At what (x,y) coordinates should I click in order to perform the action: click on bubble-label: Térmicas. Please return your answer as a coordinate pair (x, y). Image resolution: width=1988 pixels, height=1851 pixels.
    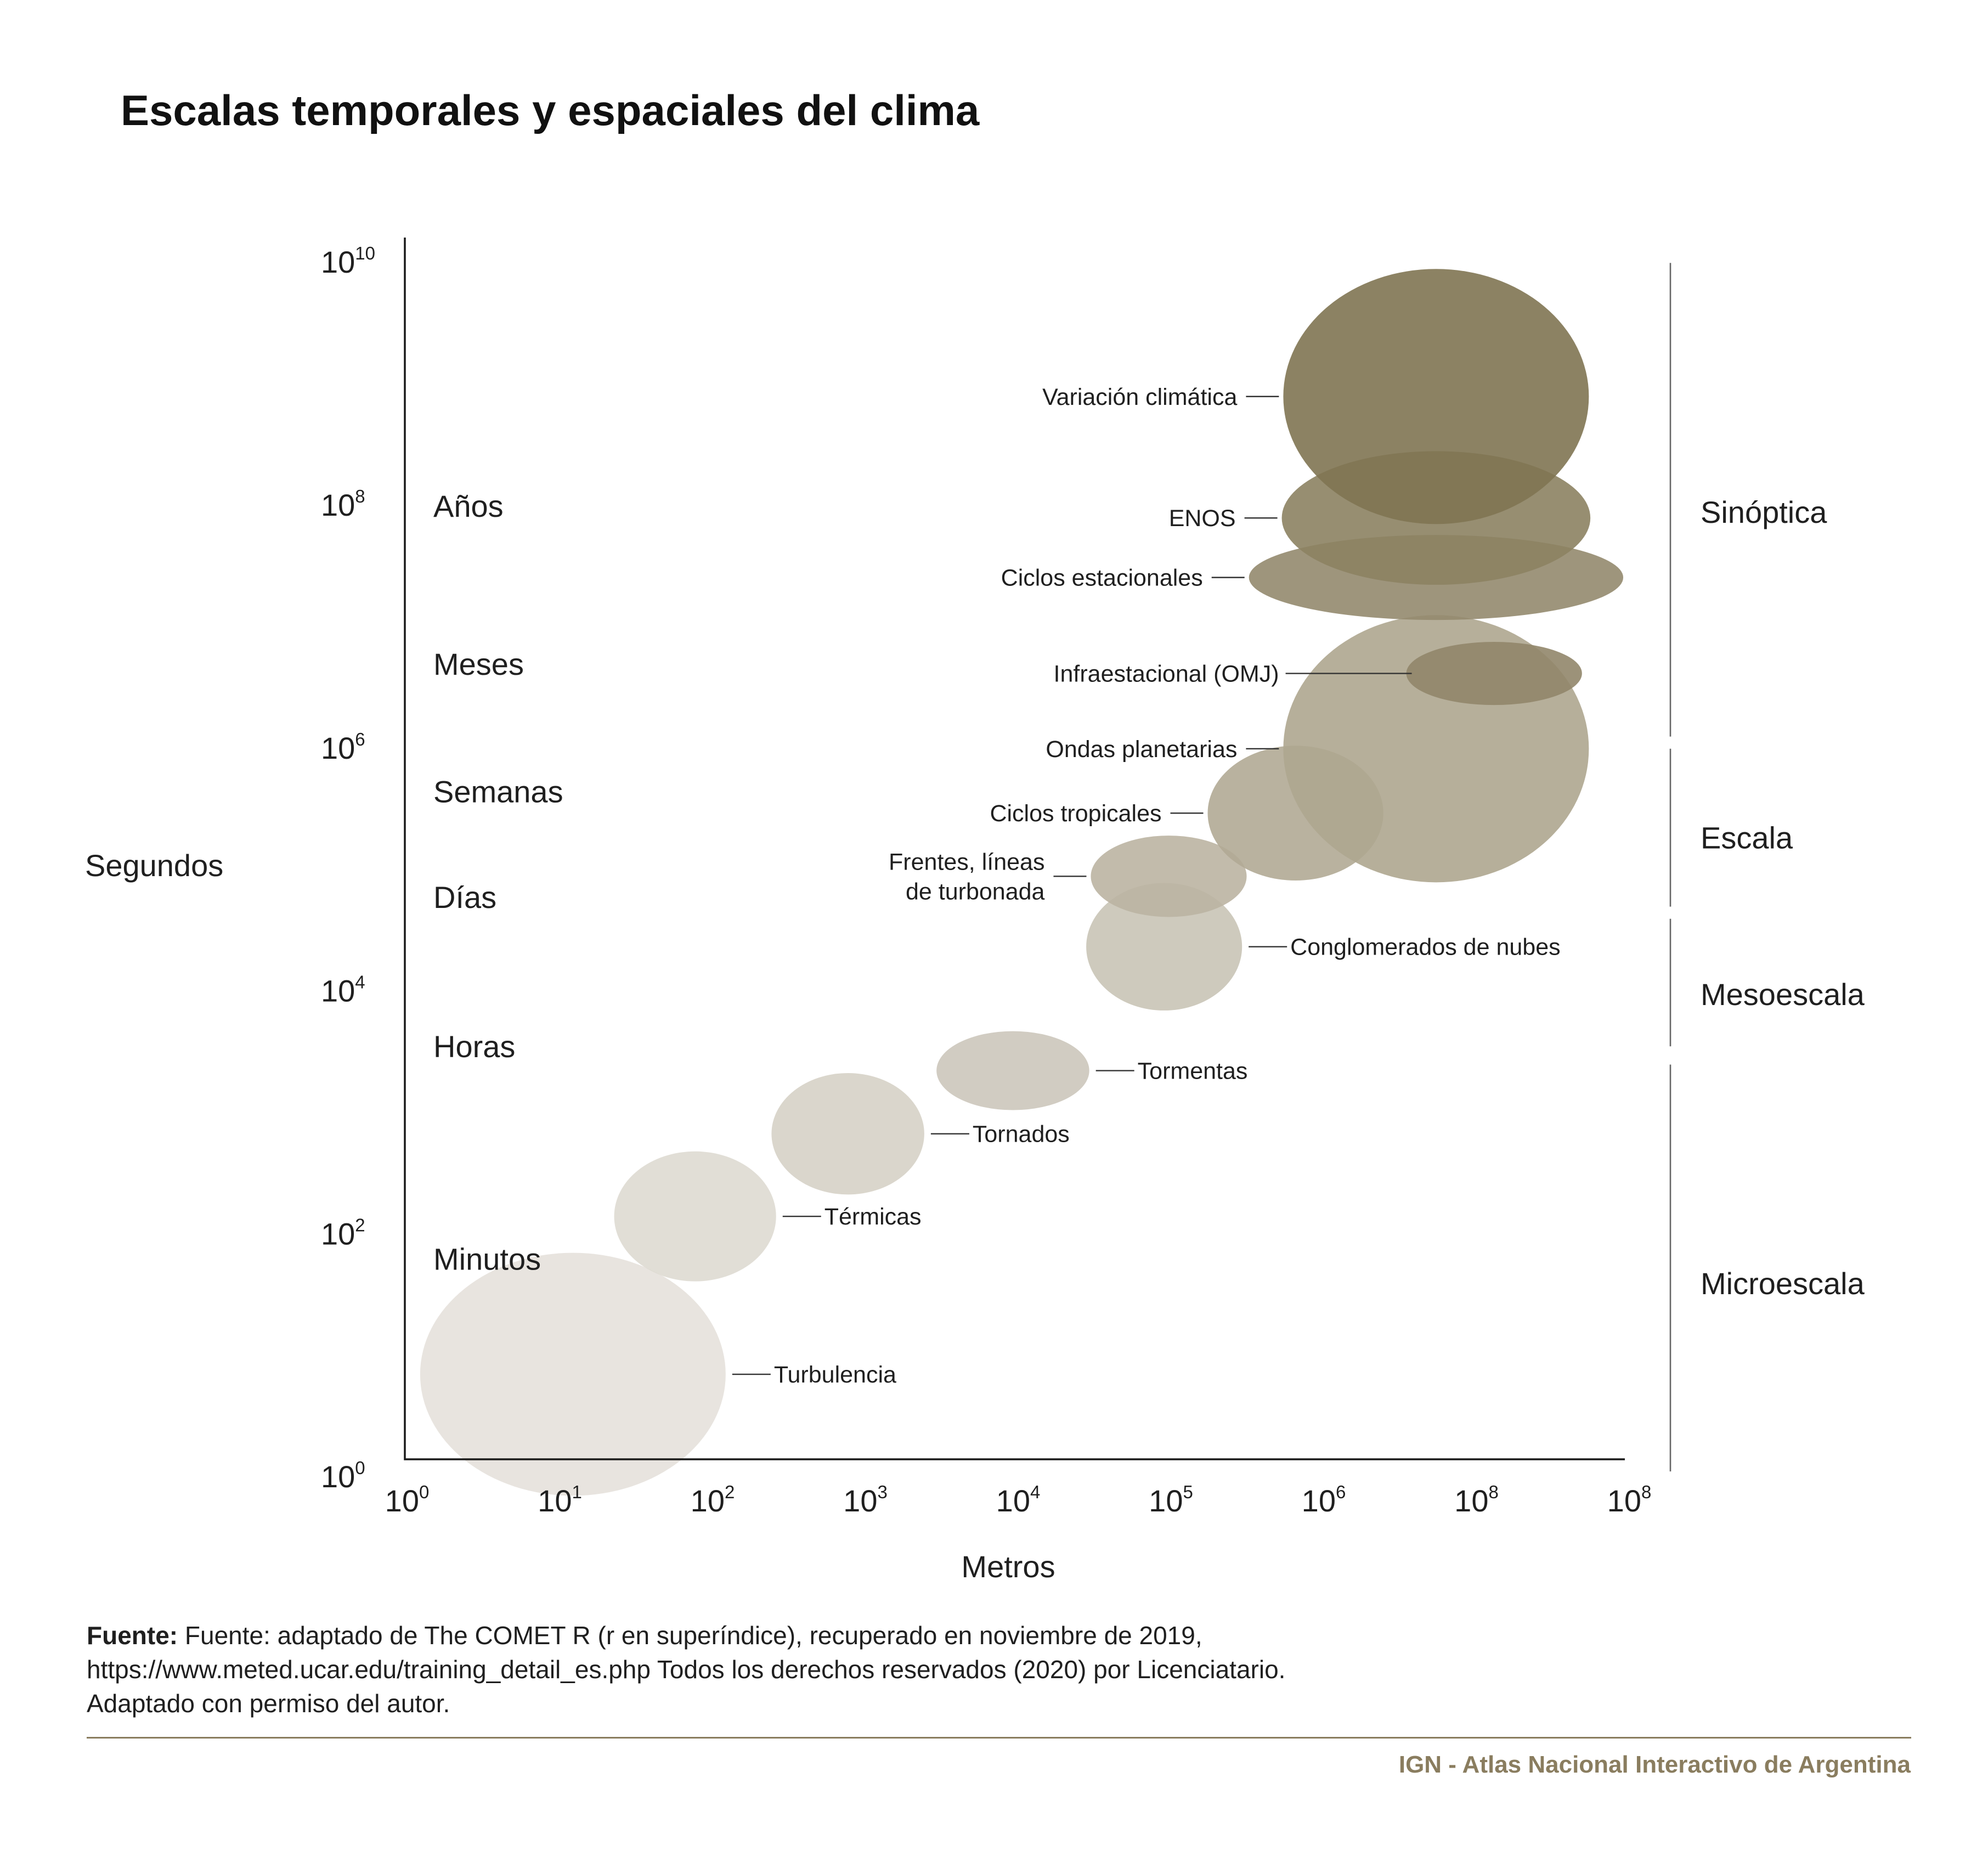
    Looking at the image, I should click on (873, 1217).